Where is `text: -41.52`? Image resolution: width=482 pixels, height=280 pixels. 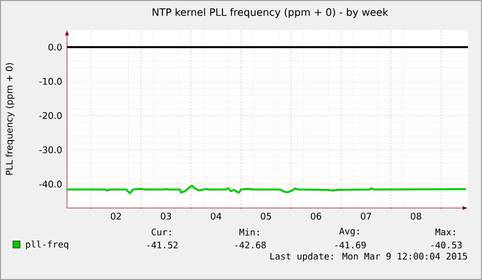 text: -41.52 is located at coordinates (162, 245).